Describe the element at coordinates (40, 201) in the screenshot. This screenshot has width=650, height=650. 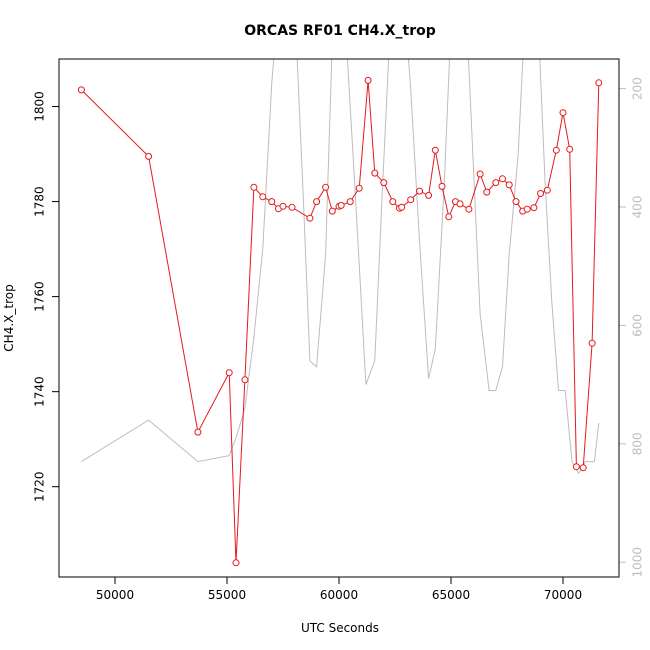
I see `y-tick-label: 1780` at that location.